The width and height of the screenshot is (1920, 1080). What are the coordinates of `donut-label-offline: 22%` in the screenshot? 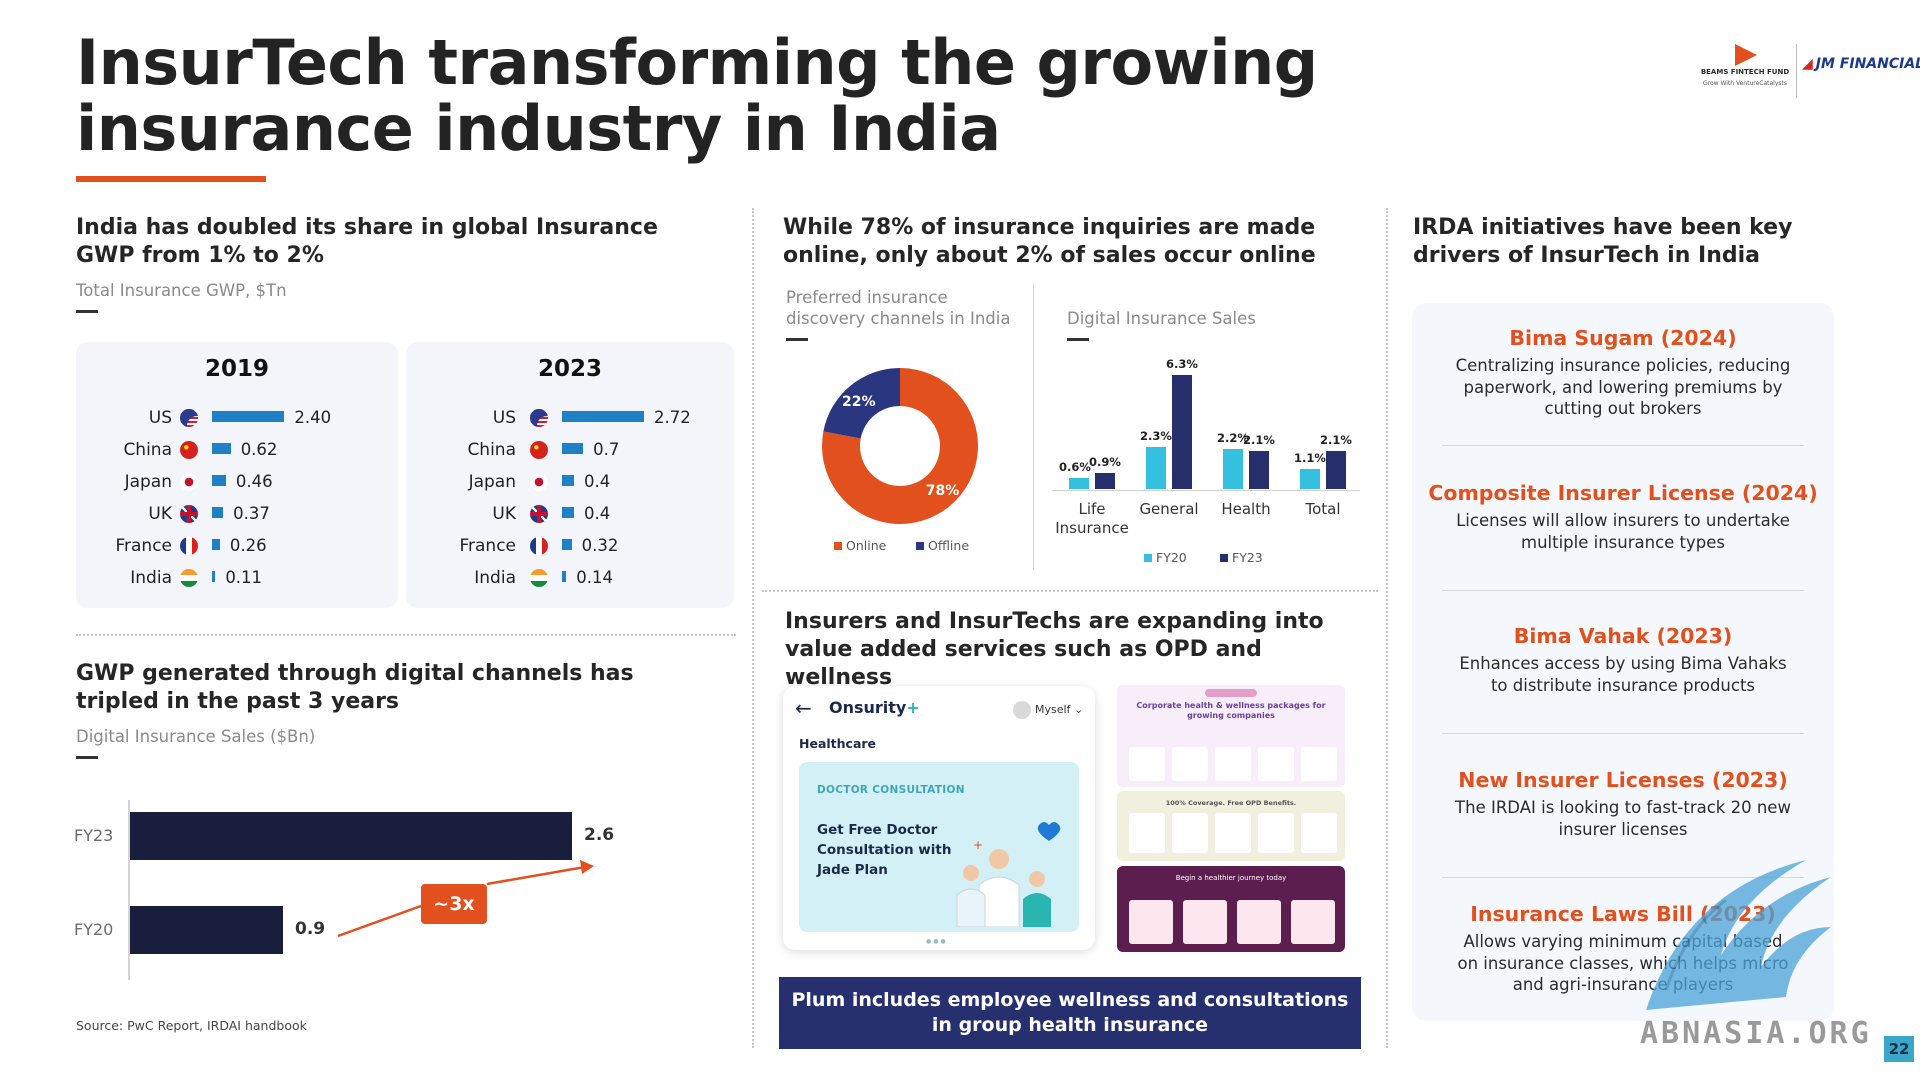 It's located at (859, 402).